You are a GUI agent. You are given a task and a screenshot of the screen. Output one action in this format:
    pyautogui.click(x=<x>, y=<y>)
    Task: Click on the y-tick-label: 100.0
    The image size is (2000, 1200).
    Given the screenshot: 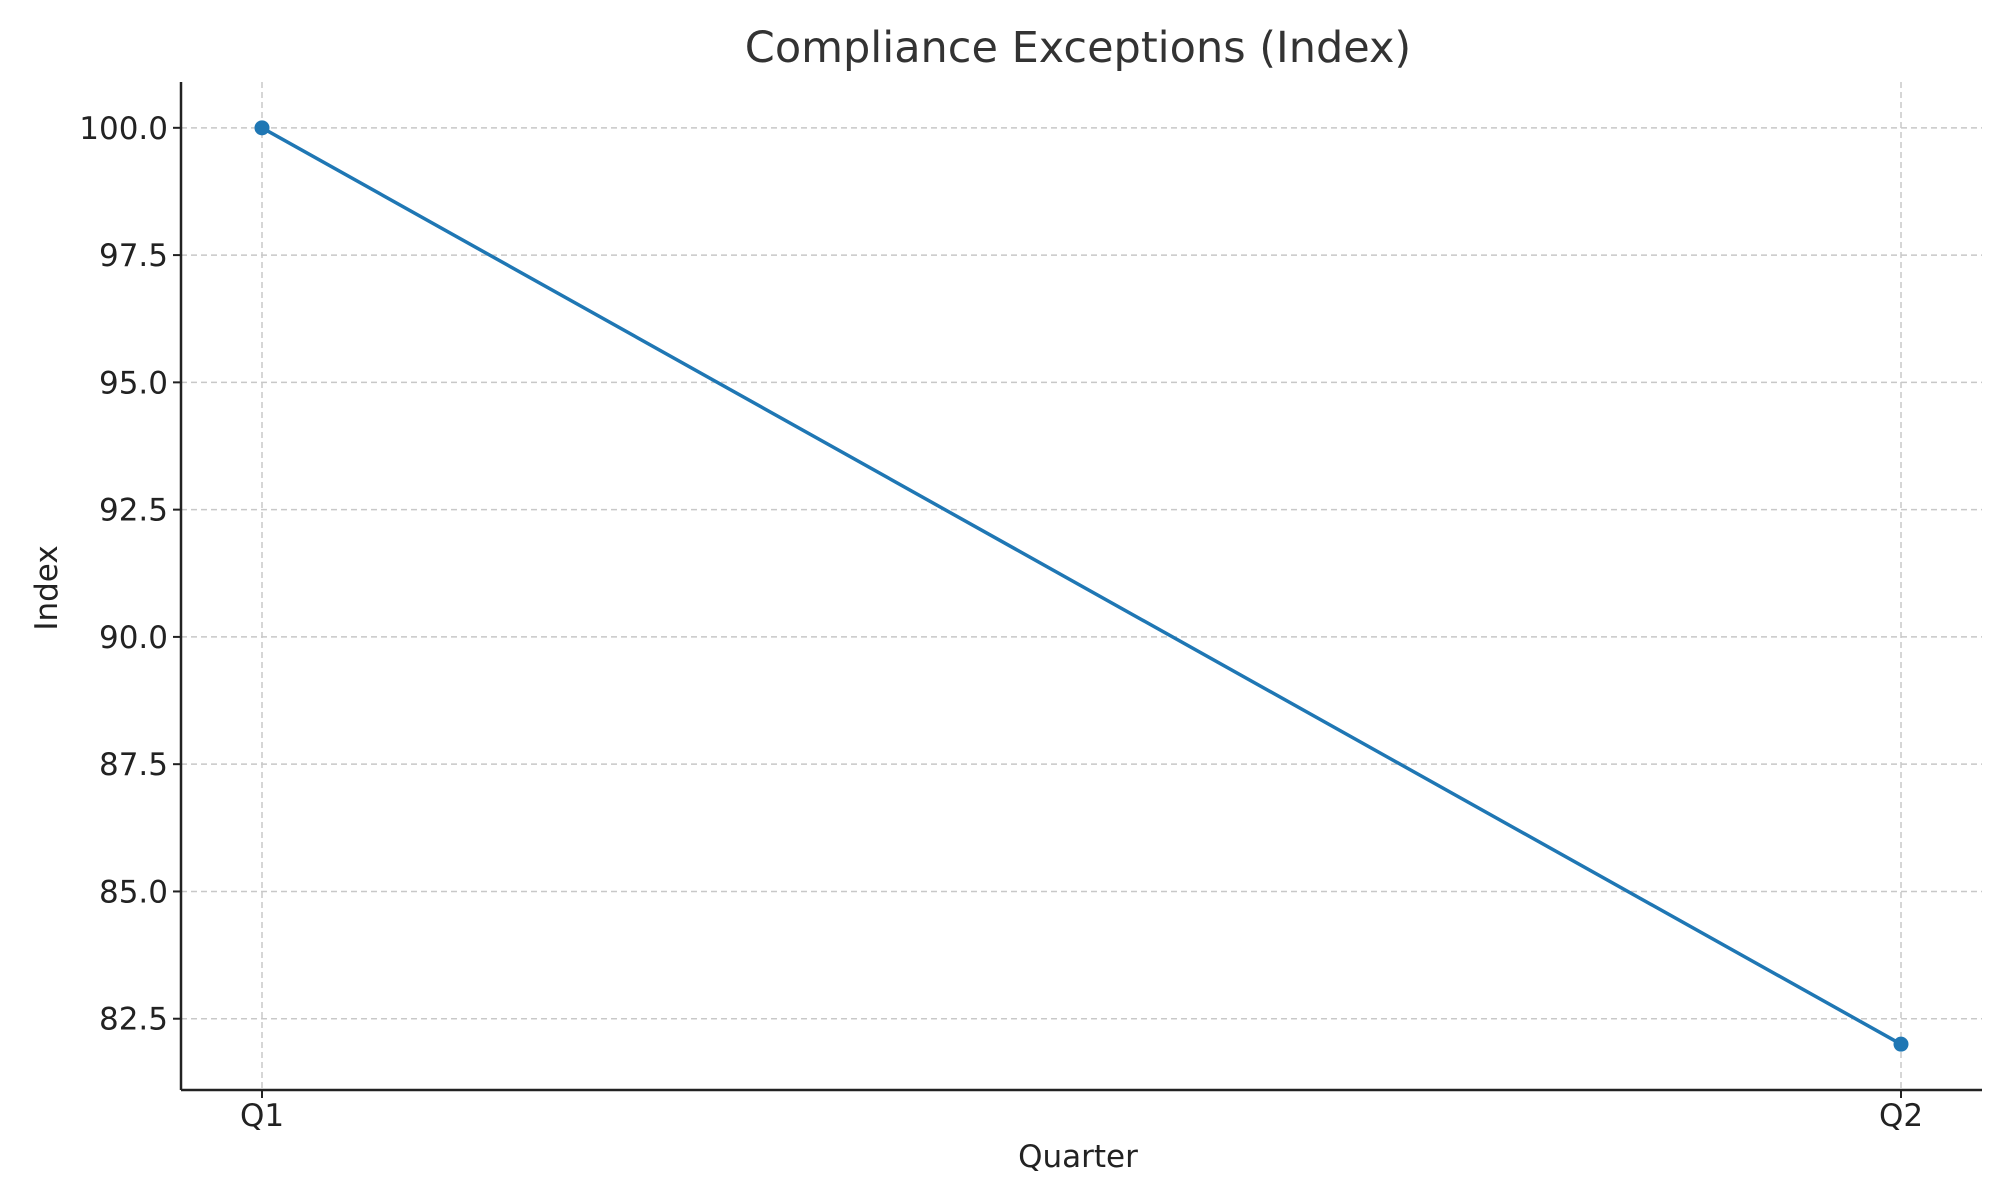 What is the action you would take?
    pyautogui.click(x=123, y=129)
    